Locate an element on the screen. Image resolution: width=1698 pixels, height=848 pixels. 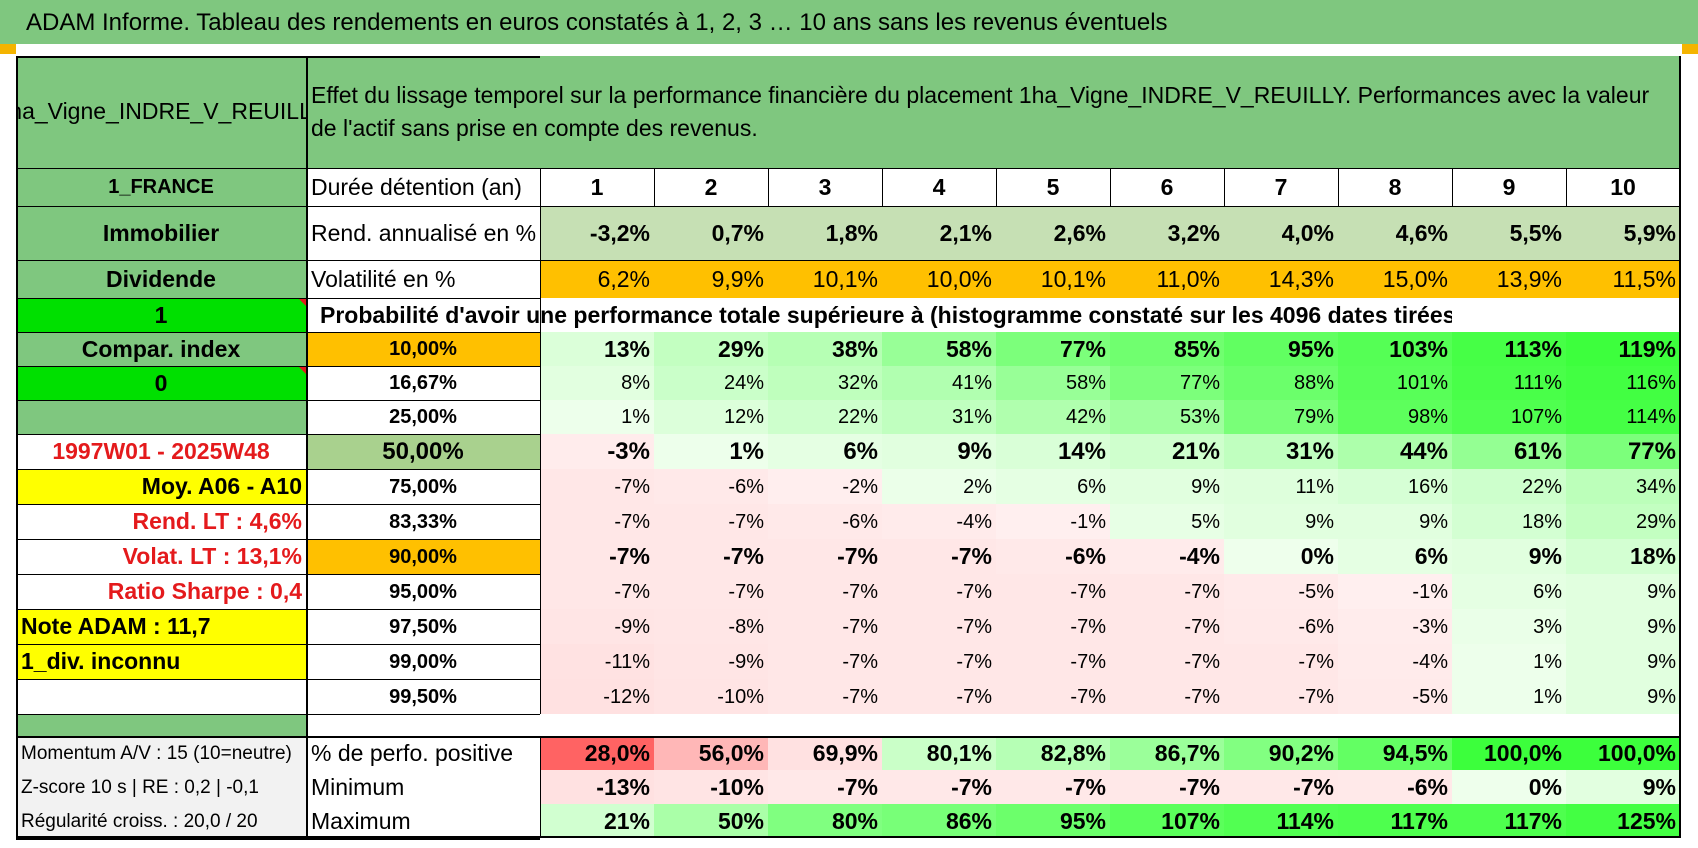
volatility-value: 10,1% is located at coordinates (1053, 279).